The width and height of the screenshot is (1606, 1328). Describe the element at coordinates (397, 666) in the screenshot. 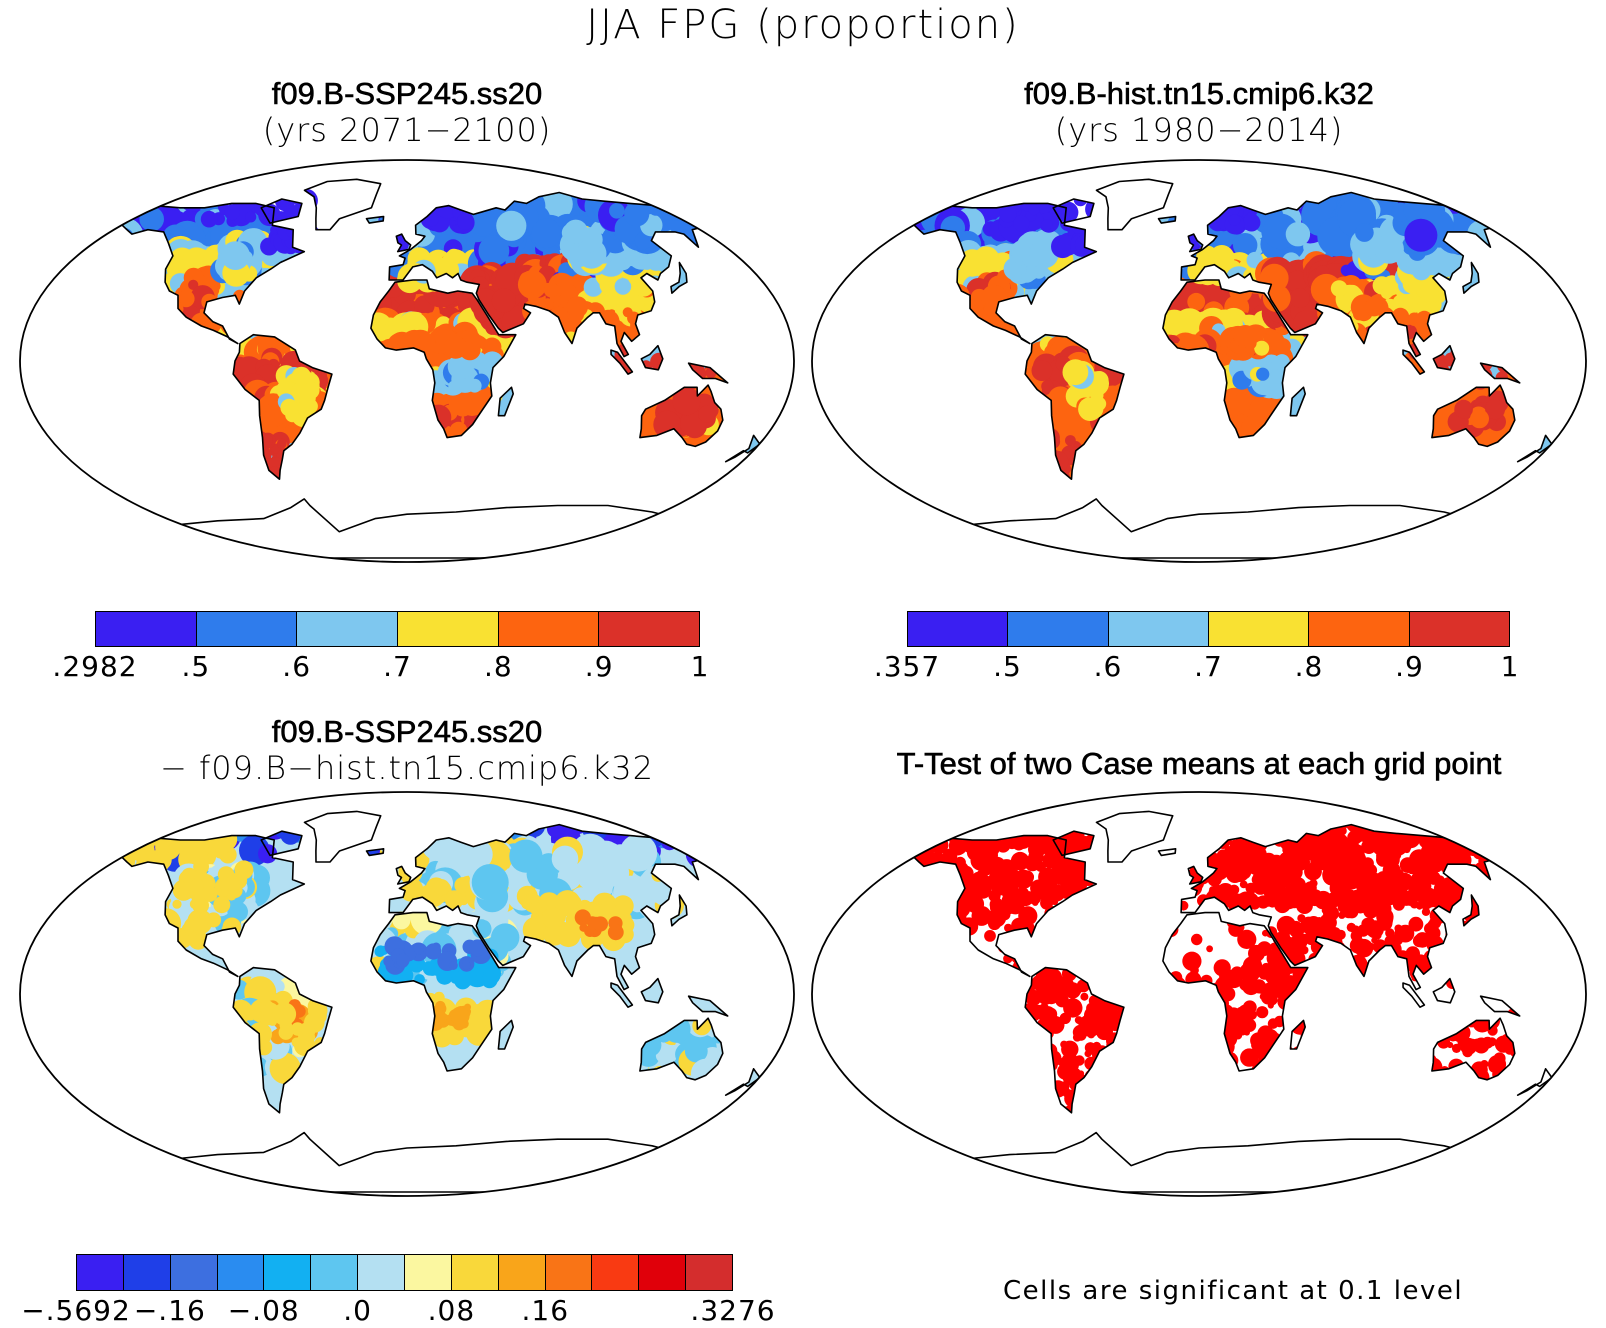

I see `colorbar-ssp245-tick-label: .7` at that location.